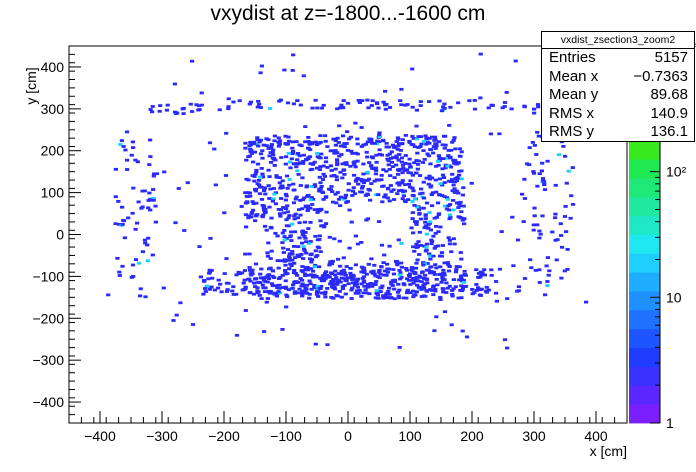 This screenshot has height=472, width=696. Describe the element at coordinates (53, 151) in the screenshot. I see `y-tick-label: 200` at that location.